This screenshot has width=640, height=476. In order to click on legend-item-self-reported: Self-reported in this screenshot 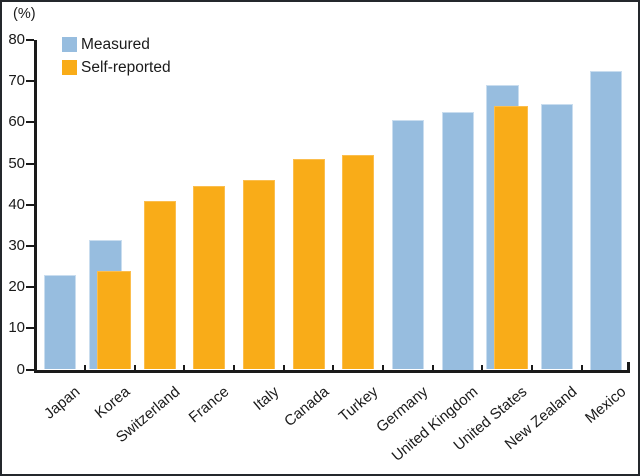, I will do `click(116, 67)`.